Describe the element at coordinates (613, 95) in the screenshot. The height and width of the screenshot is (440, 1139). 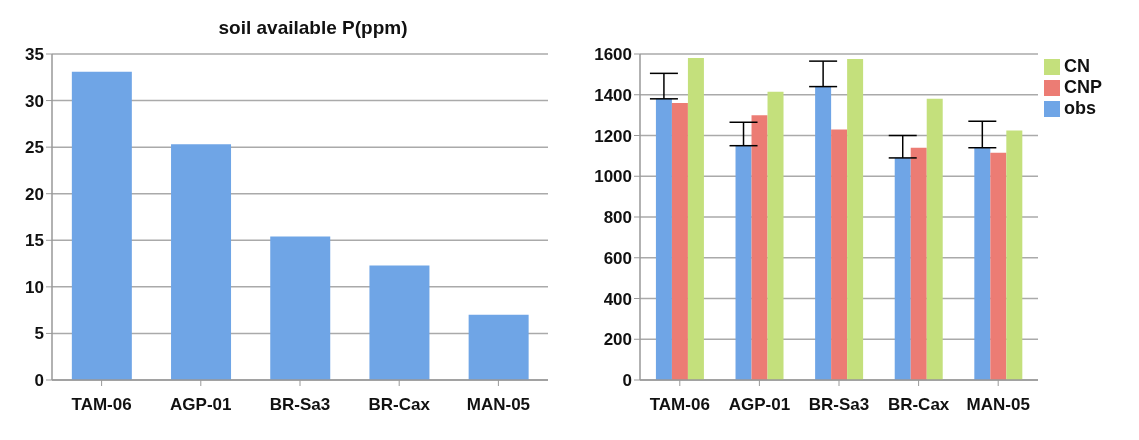
I see `y-tick-label: 1400` at that location.